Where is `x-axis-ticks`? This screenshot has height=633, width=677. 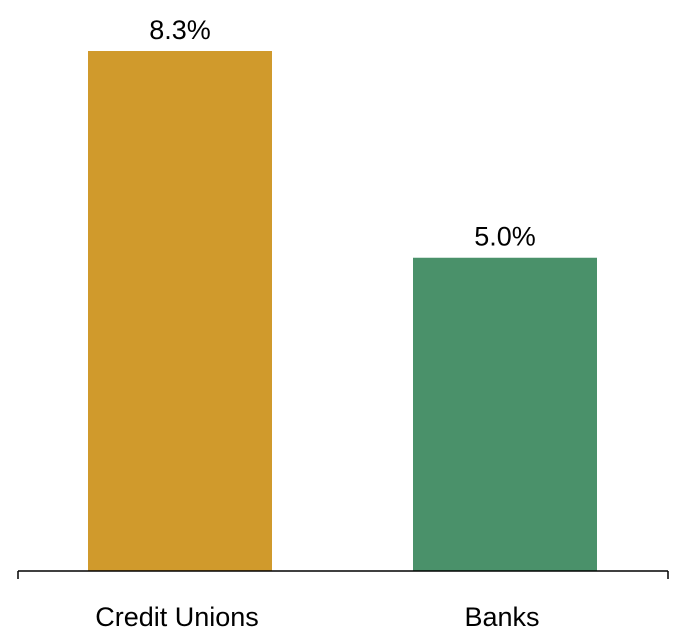
x-axis-ticks is located at coordinates (343, 575).